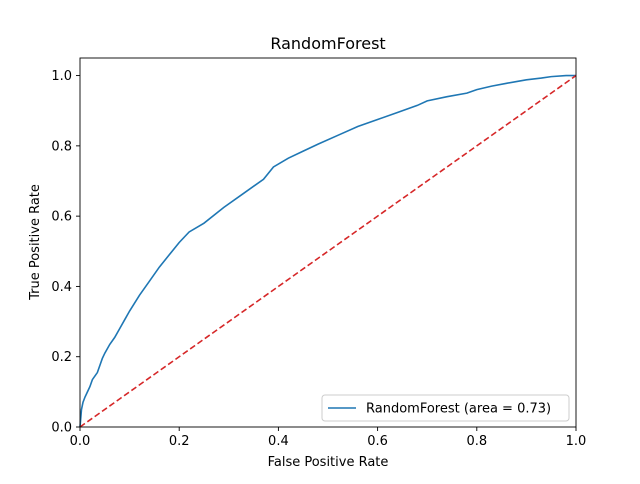 This screenshot has width=640, height=484. What do you see at coordinates (65, 252) in the screenshot?
I see `y-axis-ticks: 0.0 0.2 0.4 0.6 0.8 1.0` at bounding box center [65, 252].